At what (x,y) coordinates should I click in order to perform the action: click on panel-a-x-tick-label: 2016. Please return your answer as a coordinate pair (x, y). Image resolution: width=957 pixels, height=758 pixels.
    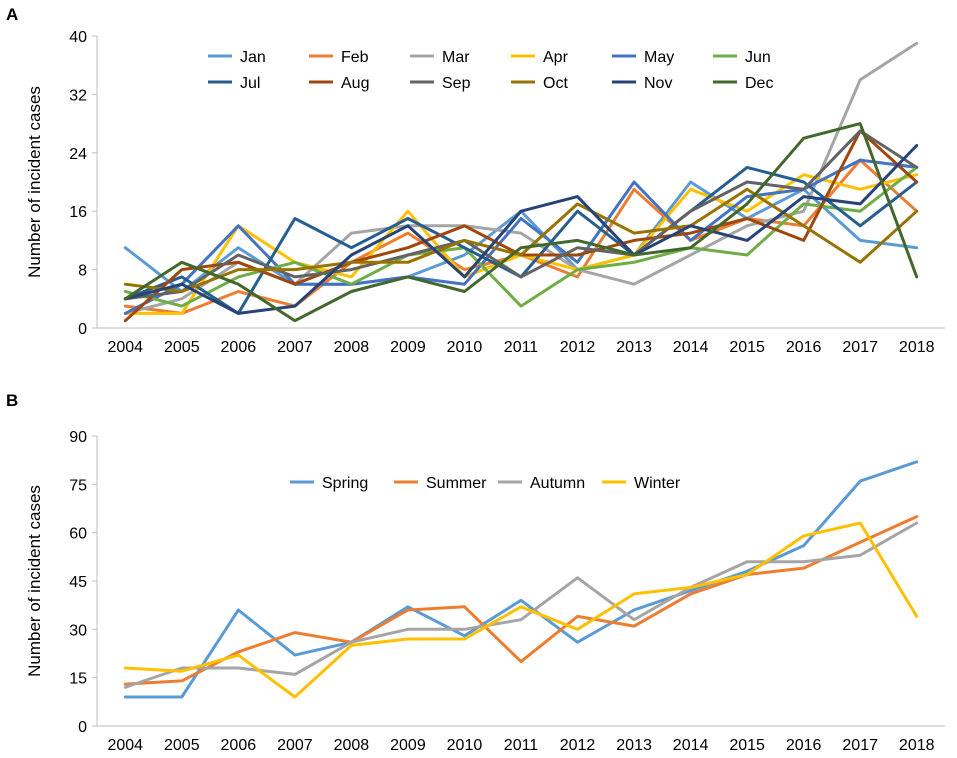
    Looking at the image, I should click on (804, 347).